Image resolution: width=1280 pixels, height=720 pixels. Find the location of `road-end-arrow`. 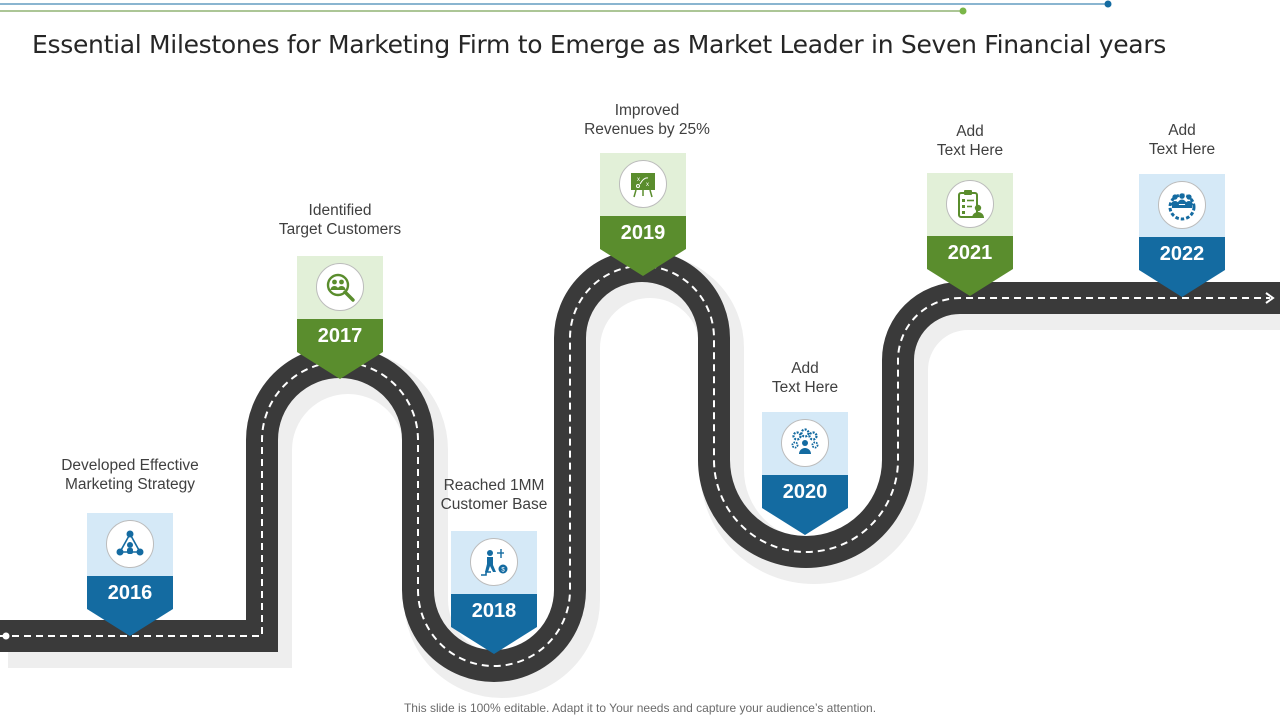

road-end-arrow is located at coordinates (1270, 298).